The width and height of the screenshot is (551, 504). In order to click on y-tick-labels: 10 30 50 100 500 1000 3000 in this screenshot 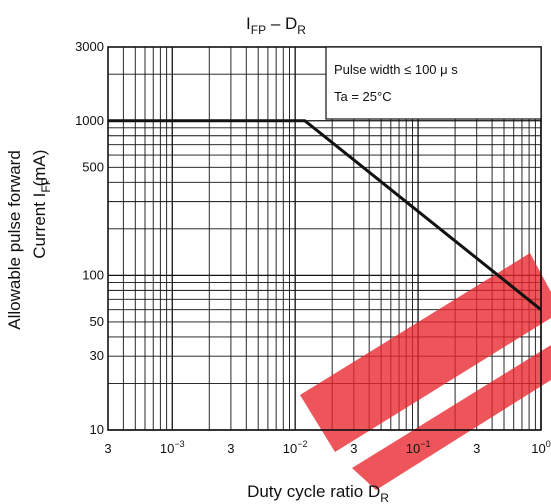, I will do `click(89, 238)`.